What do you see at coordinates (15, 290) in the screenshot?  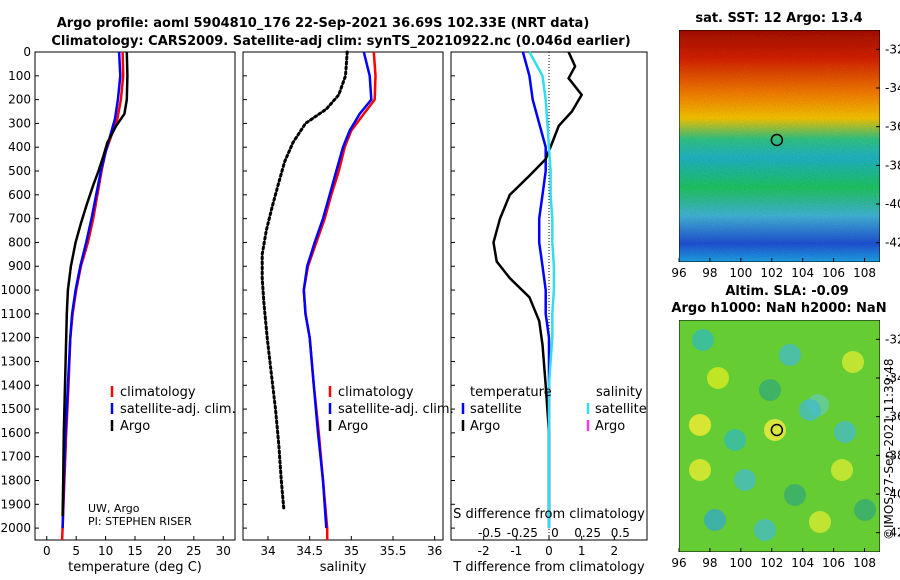 I see `y-tick-label: 1000` at bounding box center [15, 290].